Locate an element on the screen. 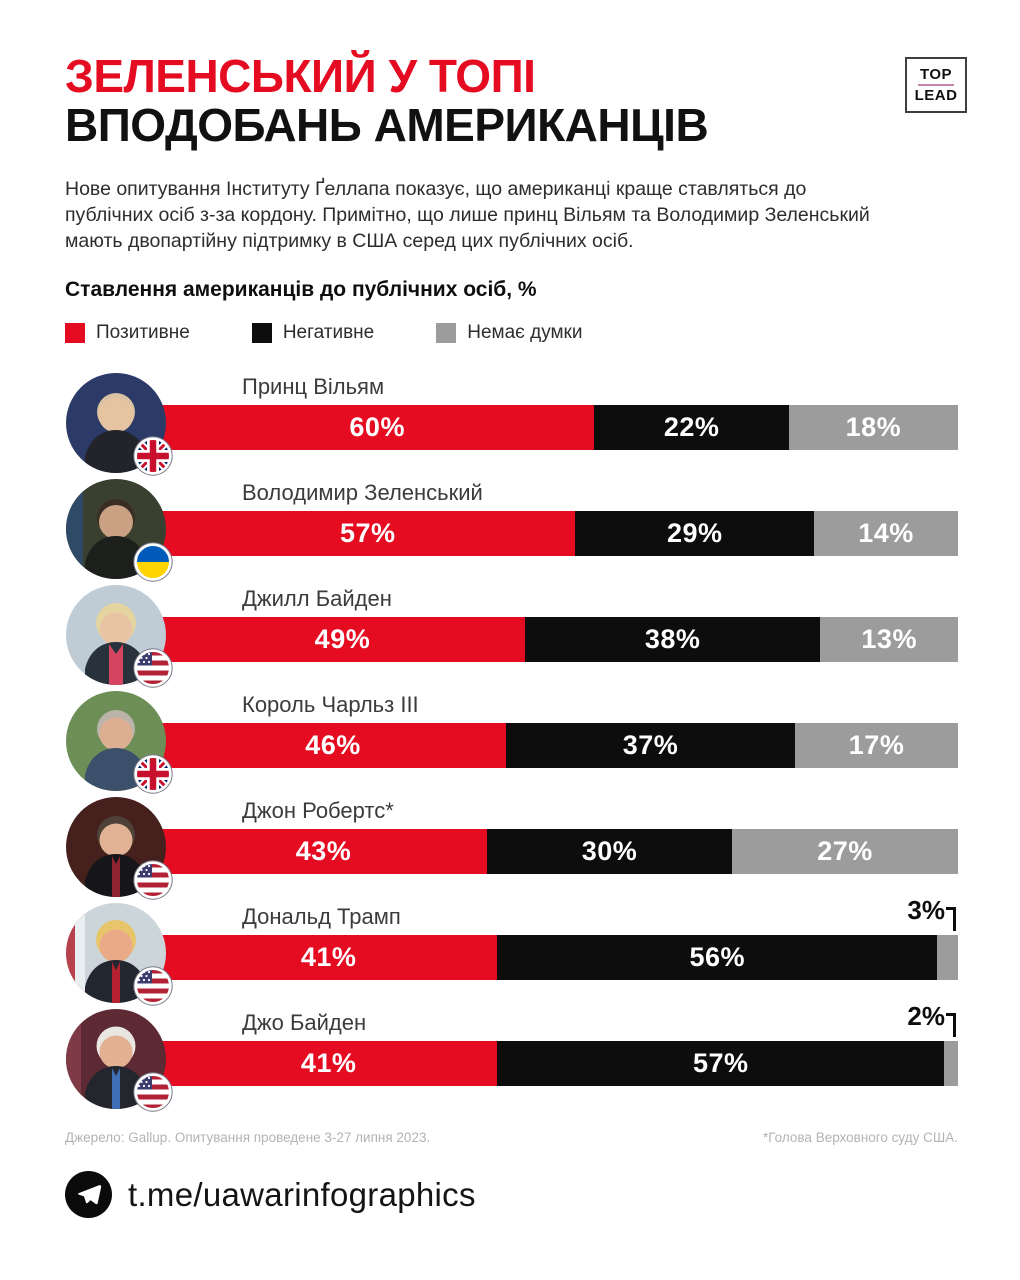  bar-segment-negative: 37% is located at coordinates (650, 745).